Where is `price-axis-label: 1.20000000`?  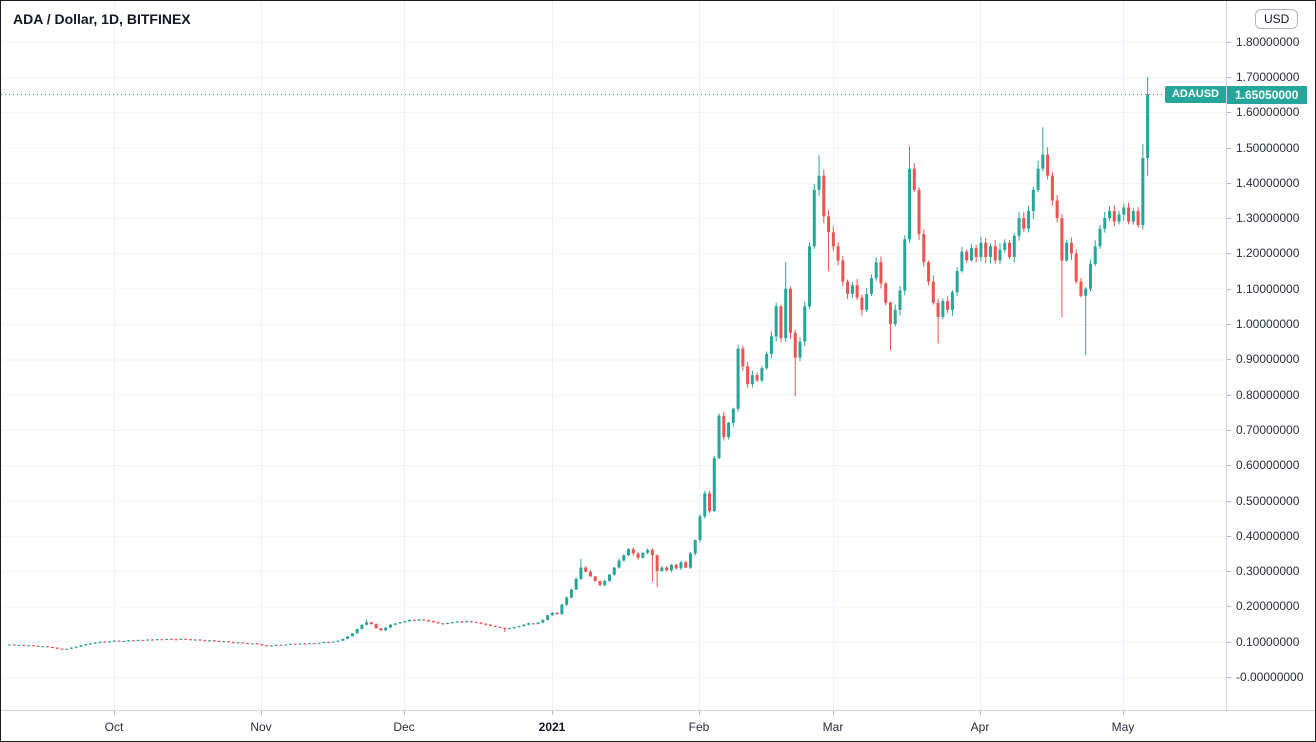 price-axis-label: 1.20000000 is located at coordinates (1271, 253).